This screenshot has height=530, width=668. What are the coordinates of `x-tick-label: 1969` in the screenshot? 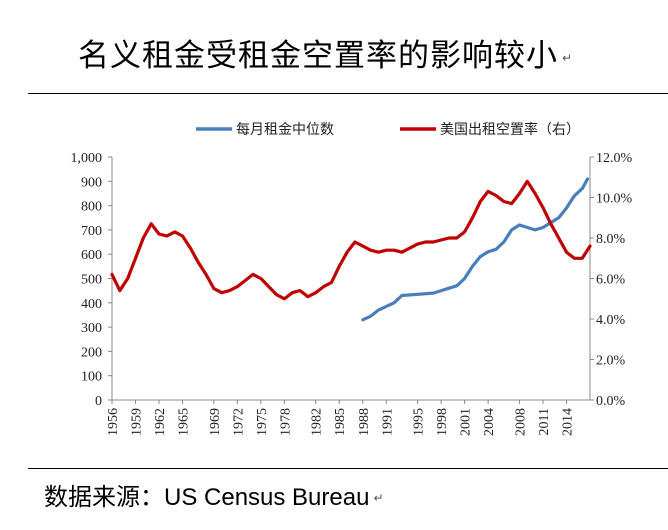 It's located at (215, 422).